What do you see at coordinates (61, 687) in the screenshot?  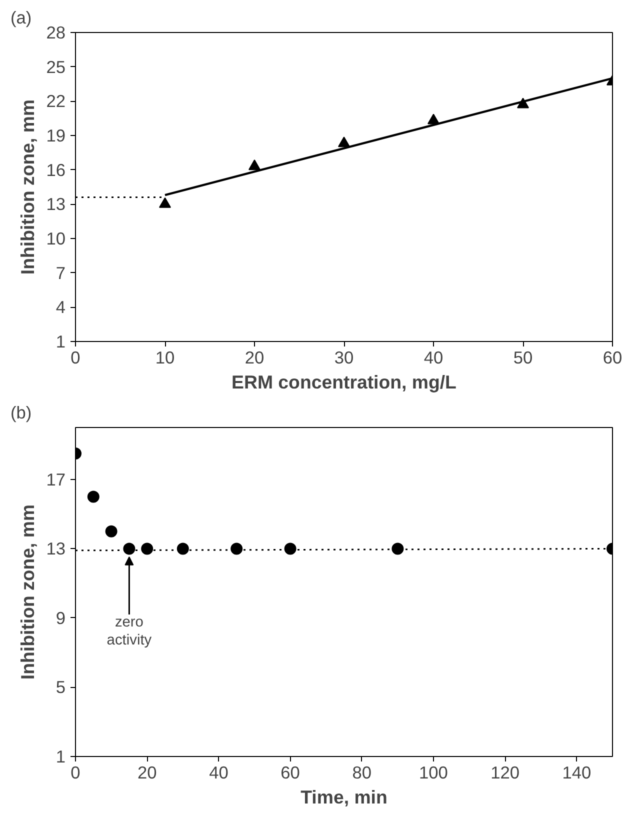 I see `y-tick-label: 5` at bounding box center [61, 687].